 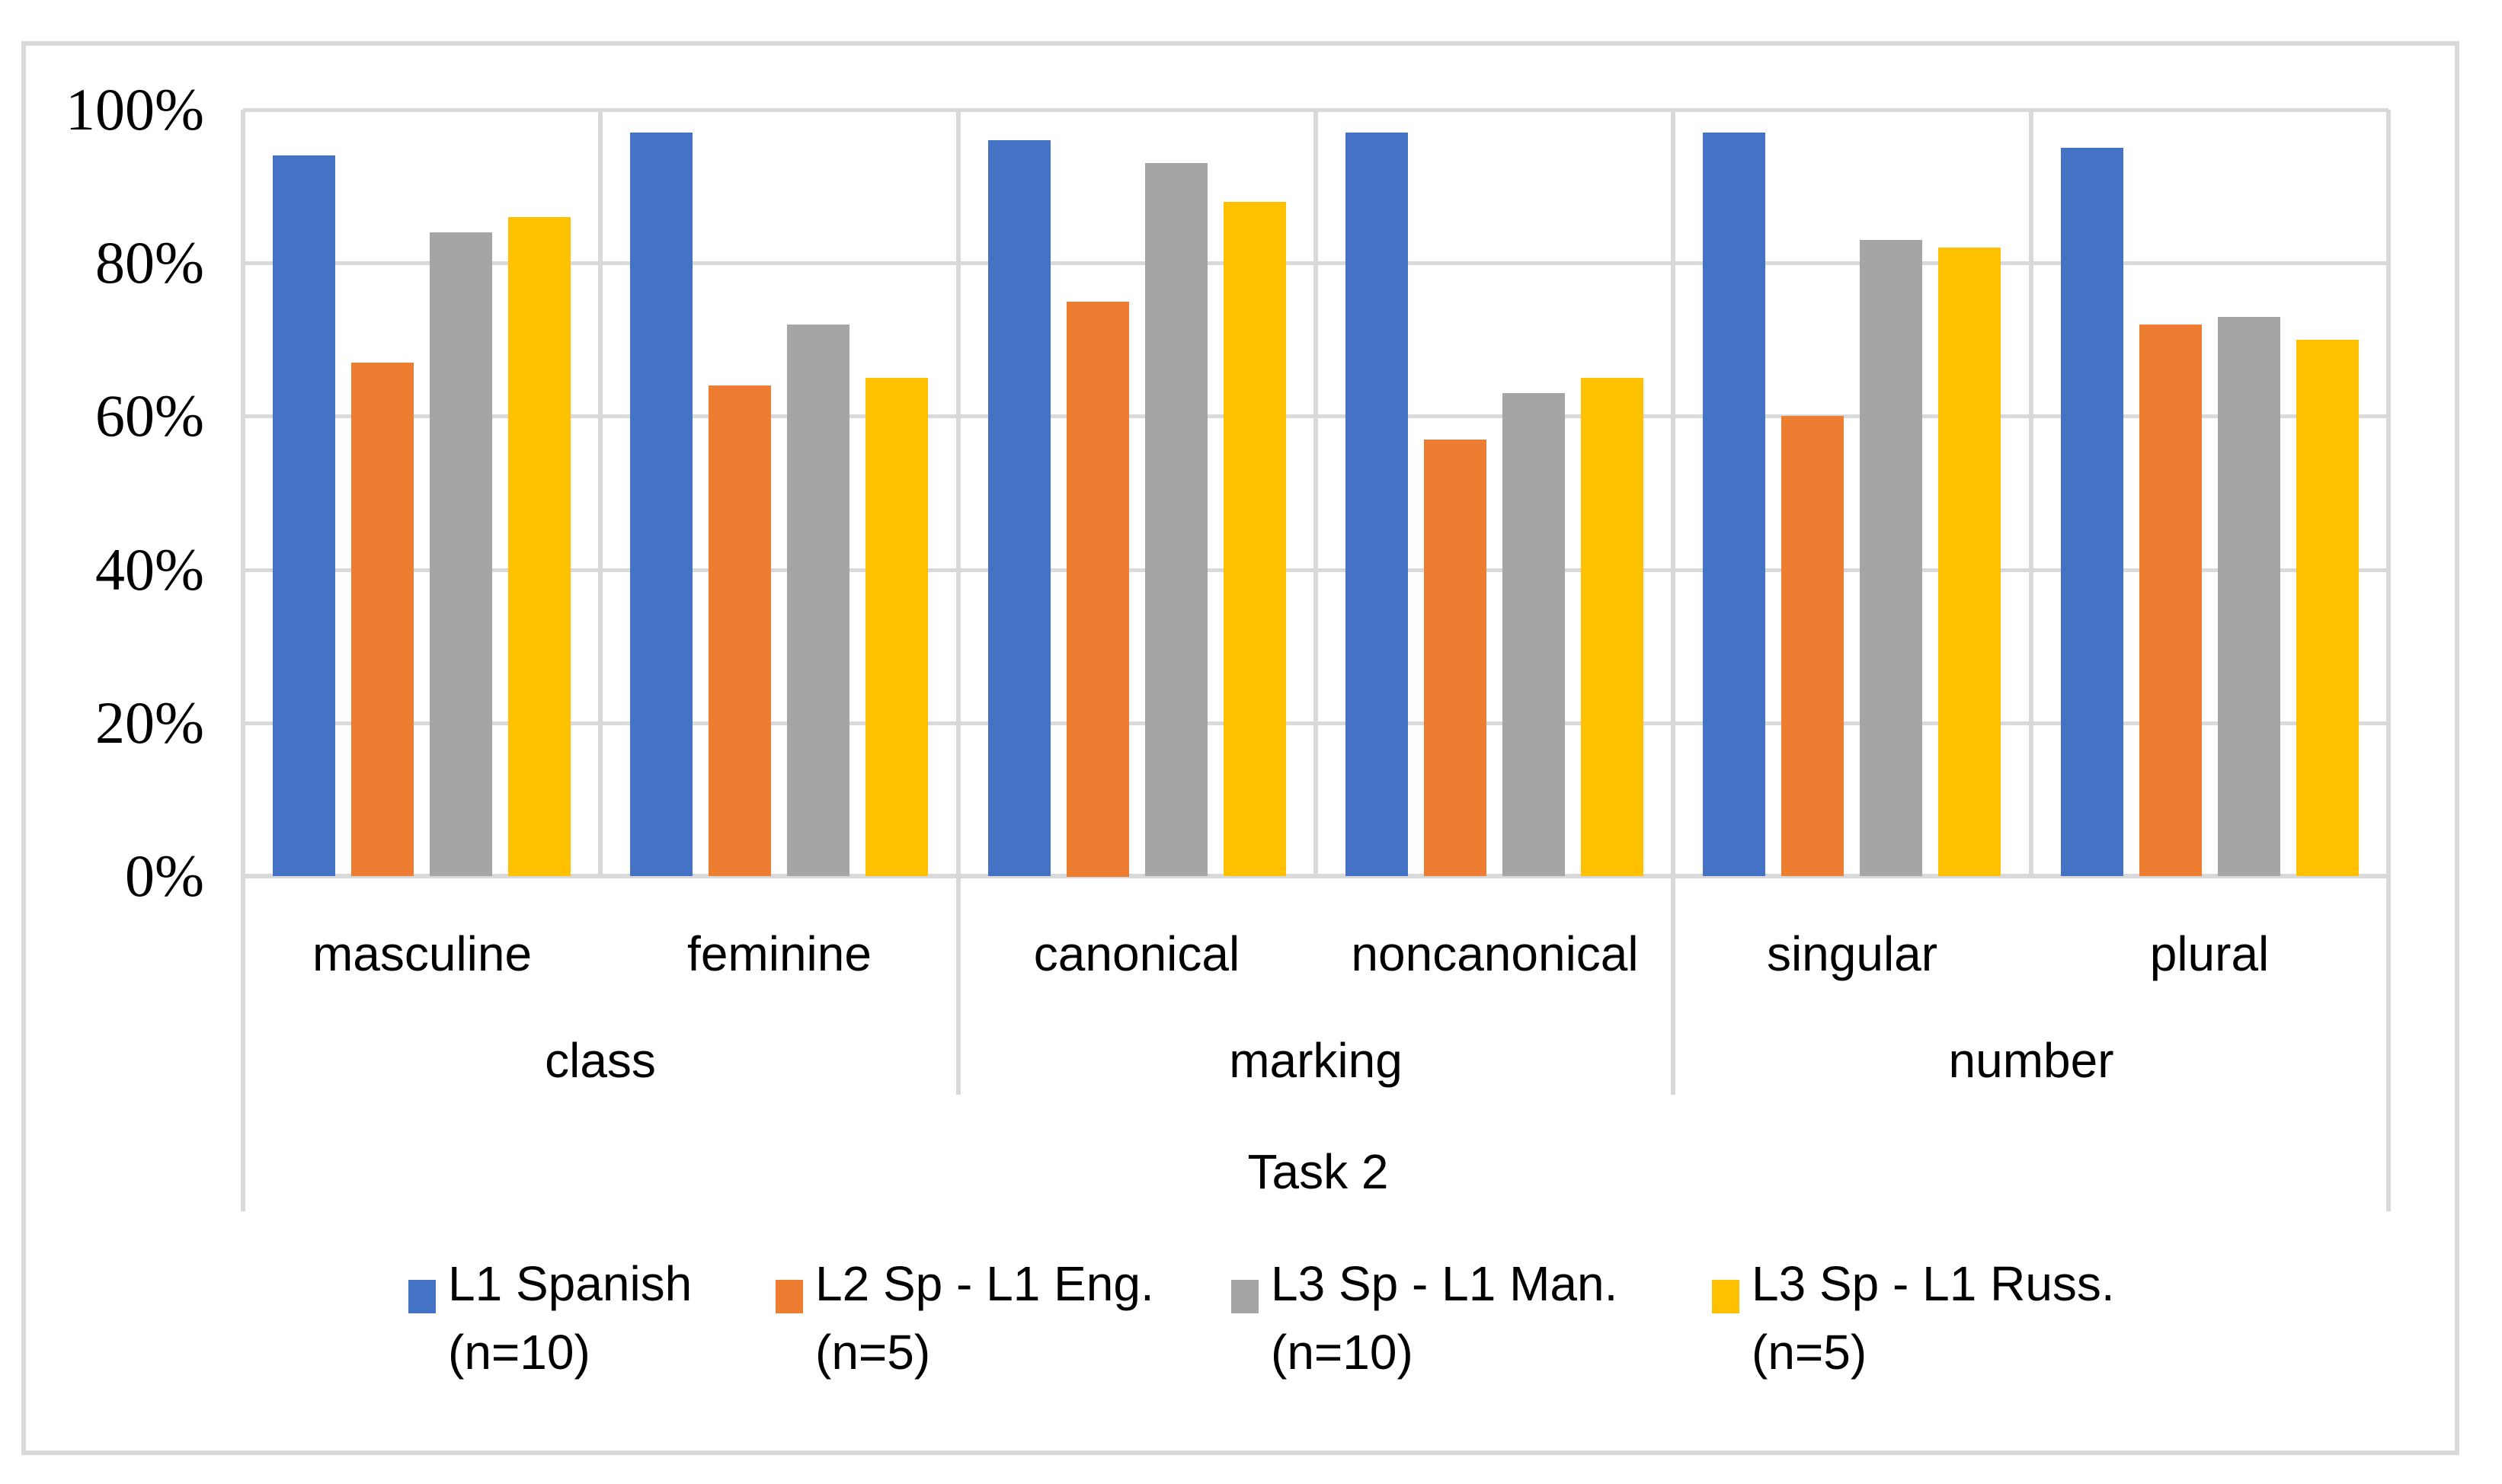 I want to click on x-group-label: class, so click(x=600, y=1060).